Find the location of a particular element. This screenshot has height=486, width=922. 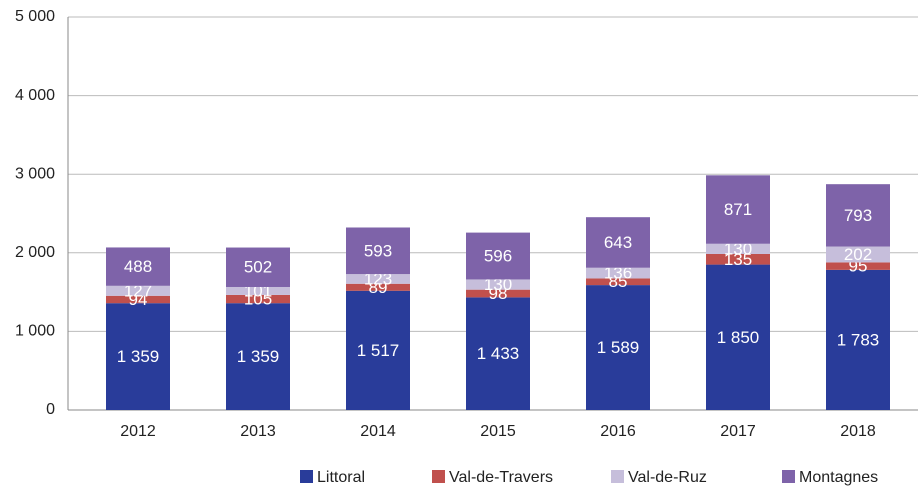

value-label: 502 is located at coordinates (258, 267).